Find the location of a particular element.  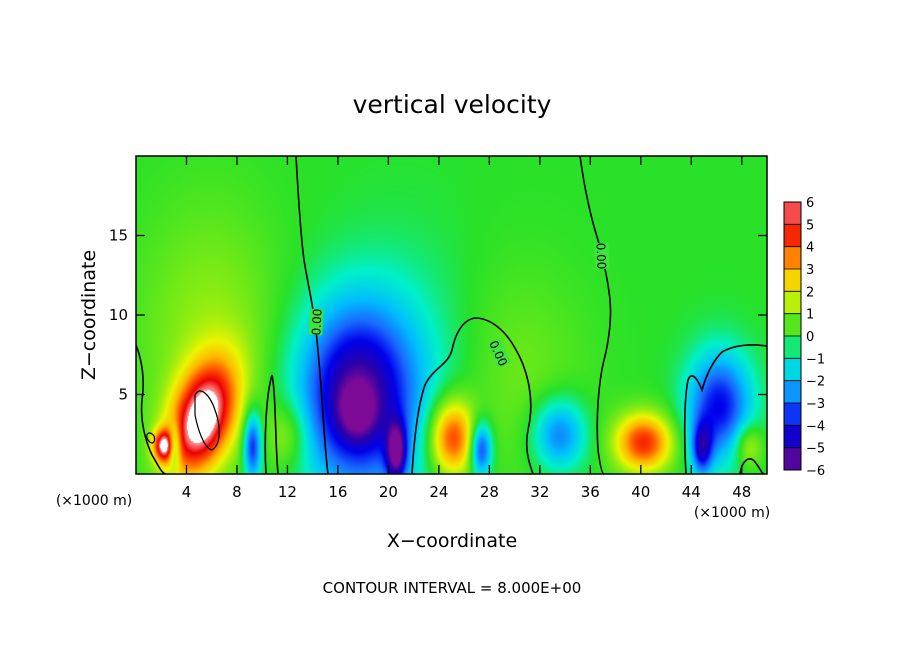

contour-labels: 0.000.000.00 is located at coordinates (459, 305).